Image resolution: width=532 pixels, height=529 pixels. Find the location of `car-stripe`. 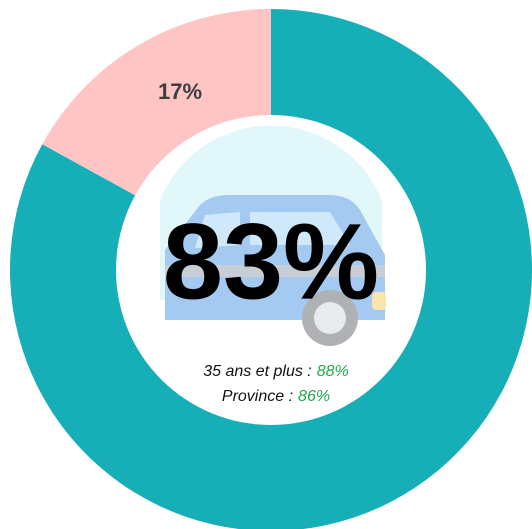

car-stripe is located at coordinates (275, 271).